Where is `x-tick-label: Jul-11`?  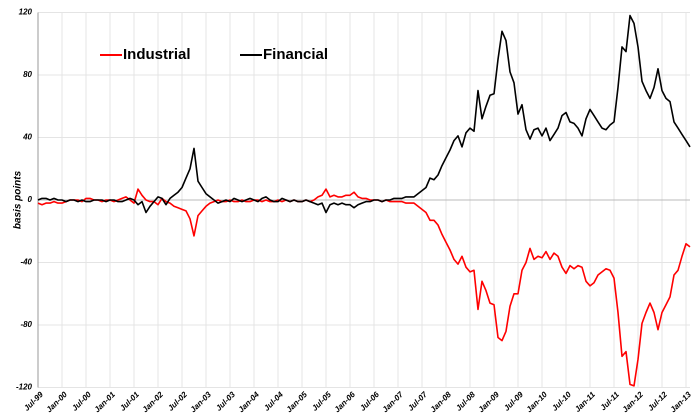
x-tick-label: Jul-11 is located at coordinates (610, 401).